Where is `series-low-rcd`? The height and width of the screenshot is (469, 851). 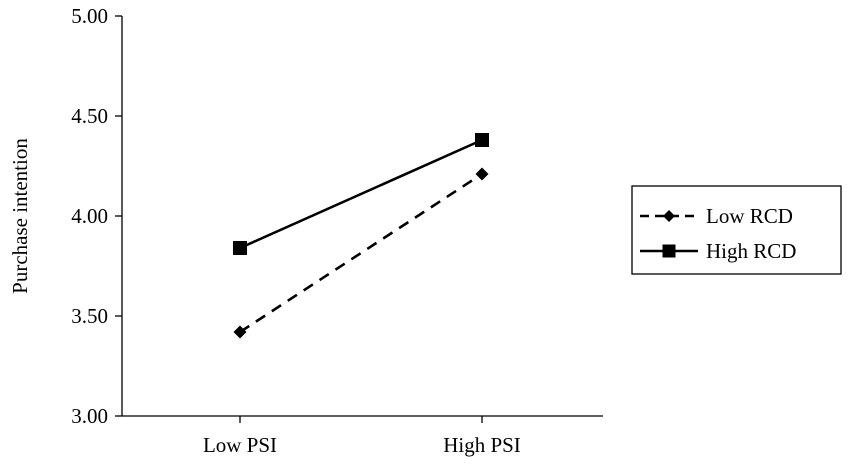
series-low-rcd is located at coordinates (361, 253).